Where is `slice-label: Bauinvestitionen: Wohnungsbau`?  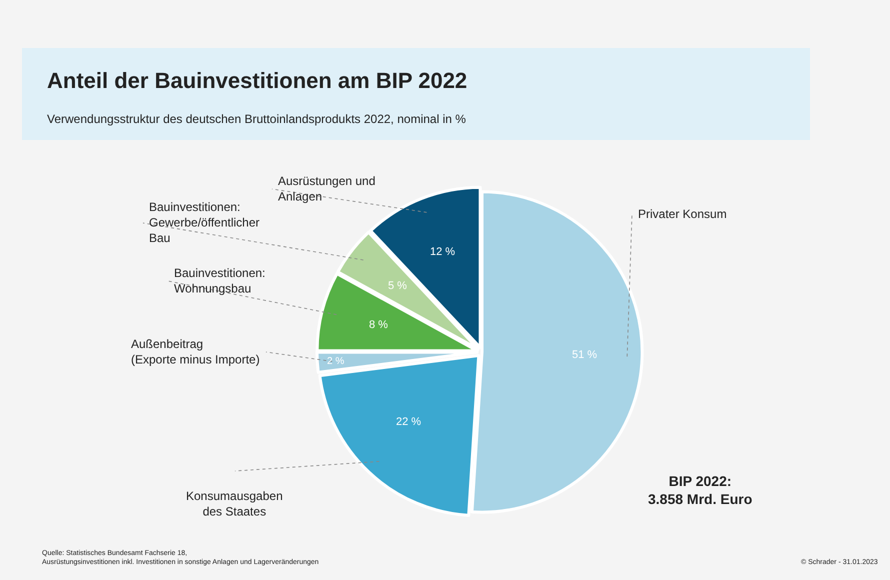 slice-label: Bauinvestitionen: Wohnungsbau is located at coordinates (220, 281).